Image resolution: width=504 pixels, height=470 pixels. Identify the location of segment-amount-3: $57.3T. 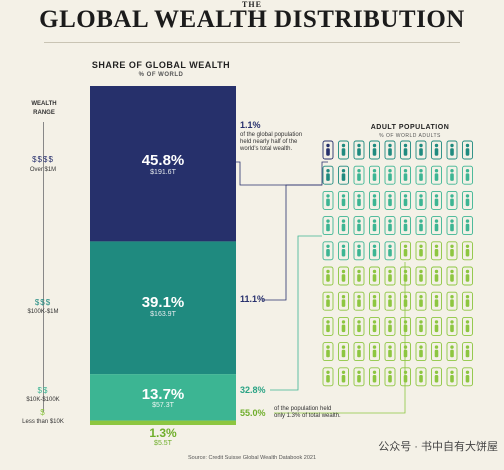
(163, 405).